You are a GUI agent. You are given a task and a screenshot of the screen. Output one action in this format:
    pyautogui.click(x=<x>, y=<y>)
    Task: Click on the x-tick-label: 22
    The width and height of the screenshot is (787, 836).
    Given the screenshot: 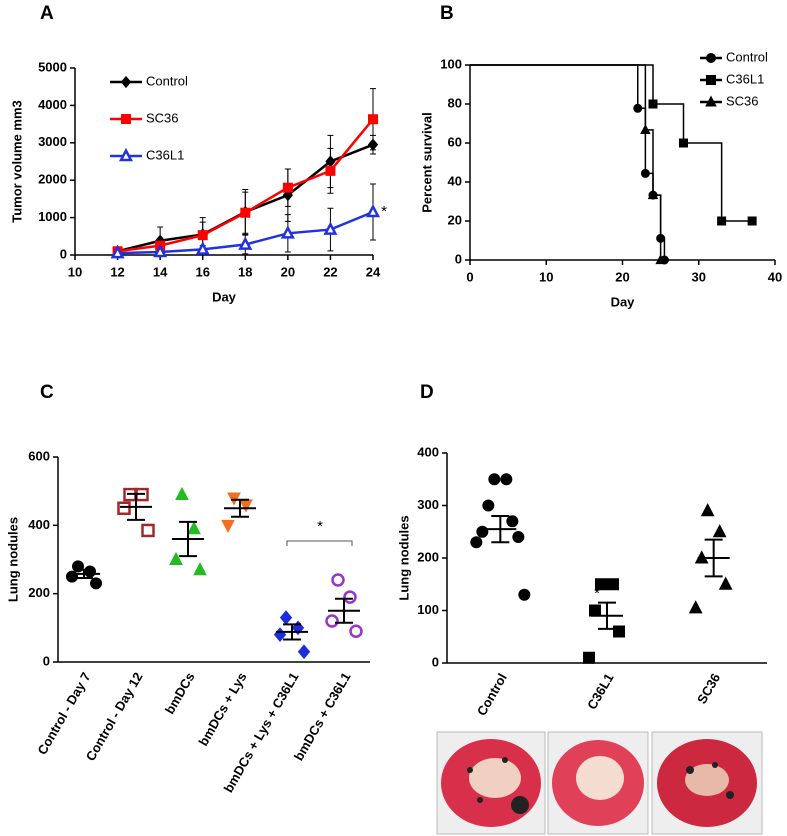 What is the action you would take?
    pyautogui.click(x=330, y=271)
    